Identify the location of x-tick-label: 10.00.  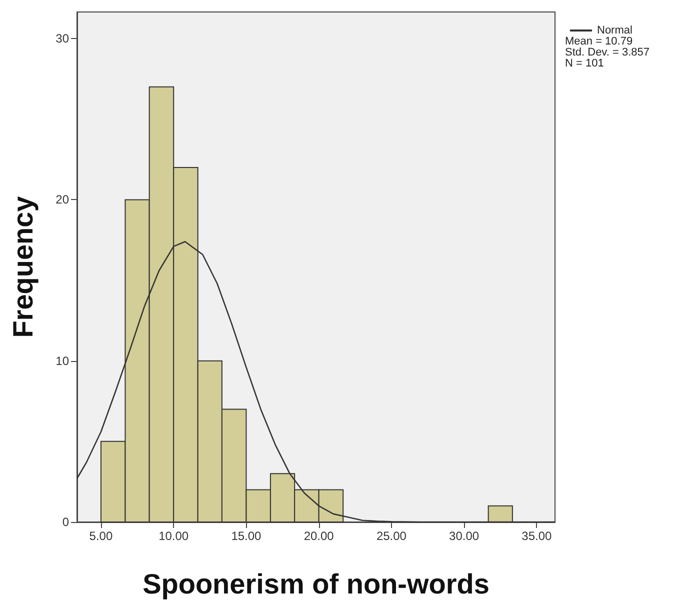
(173, 536).